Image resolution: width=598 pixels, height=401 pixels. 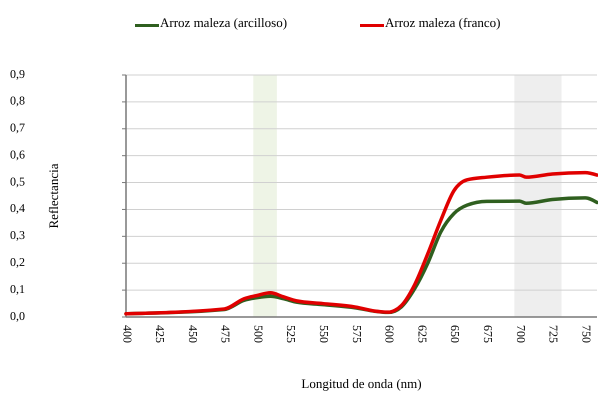 I want to click on x-tick-label: 700, so click(x=521, y=334).